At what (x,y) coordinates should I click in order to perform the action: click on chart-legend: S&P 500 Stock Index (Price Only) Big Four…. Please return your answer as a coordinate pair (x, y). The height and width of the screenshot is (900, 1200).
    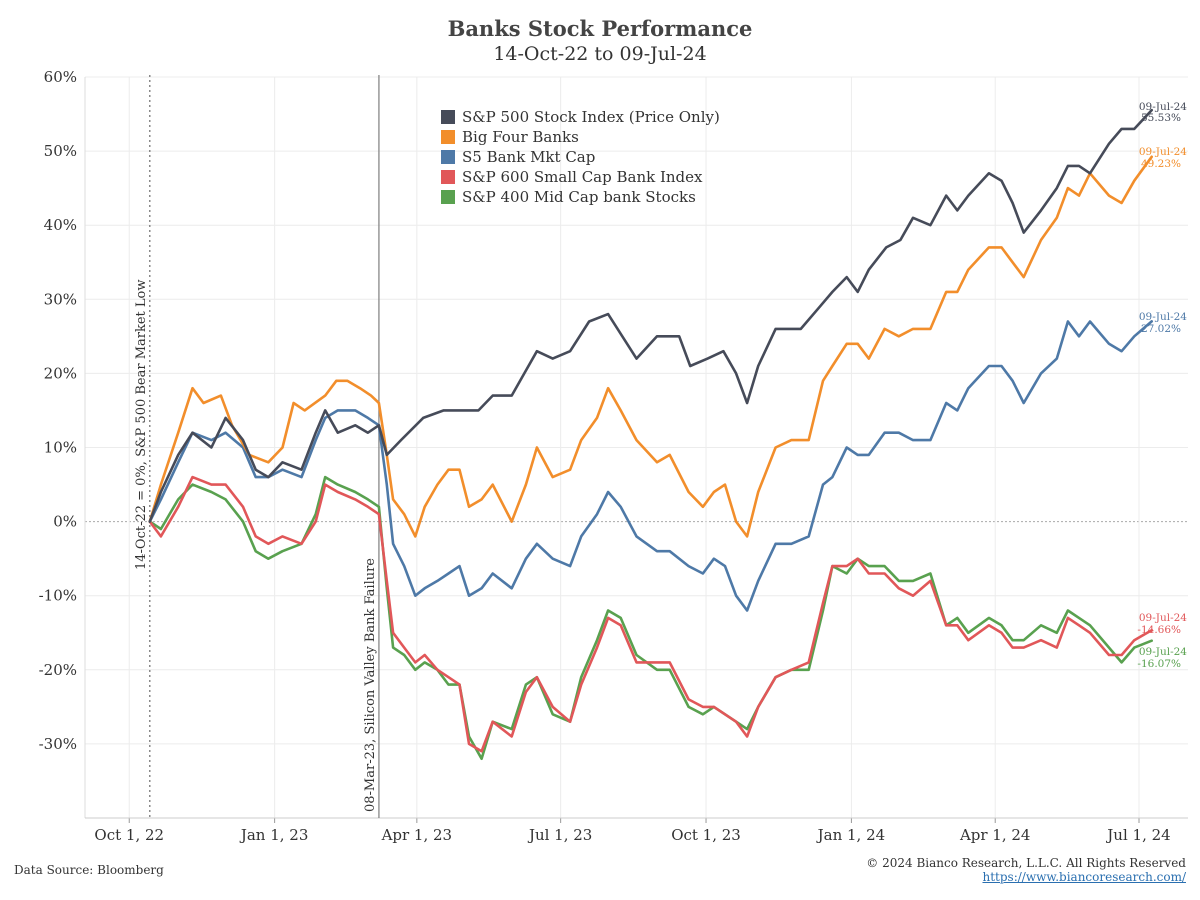
    Looking at the image, I should click on (580, 157).